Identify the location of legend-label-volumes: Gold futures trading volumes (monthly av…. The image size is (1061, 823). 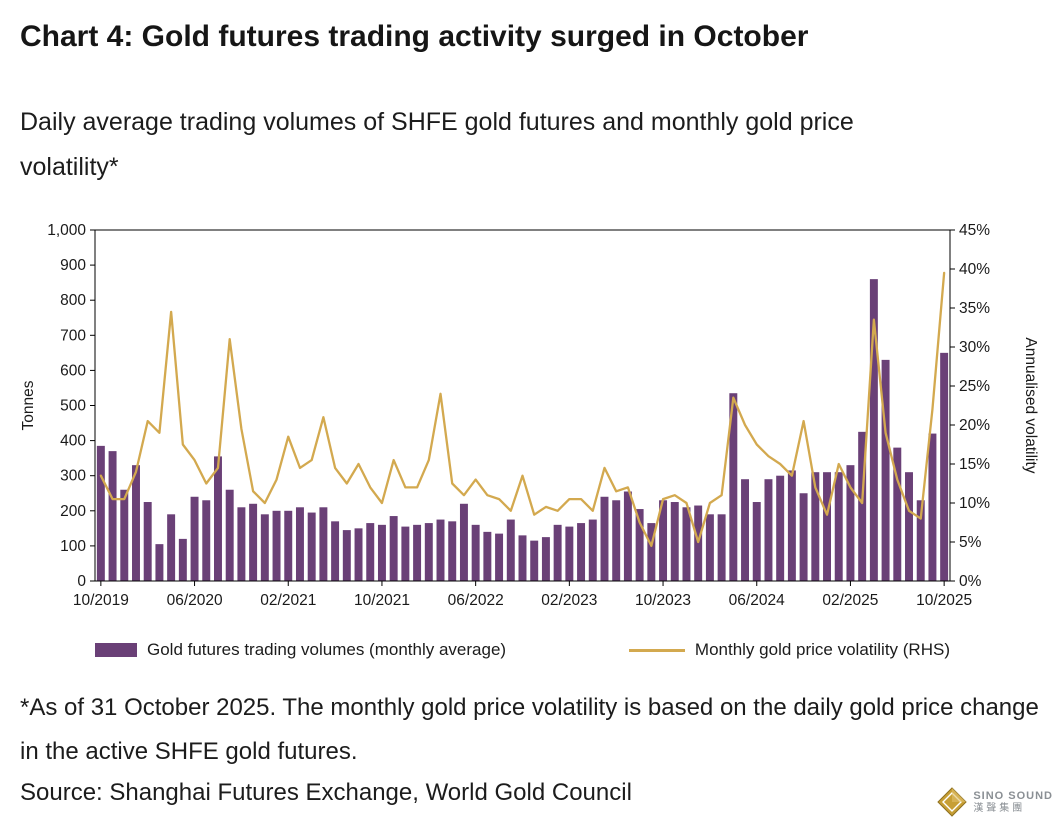
(327, 649).